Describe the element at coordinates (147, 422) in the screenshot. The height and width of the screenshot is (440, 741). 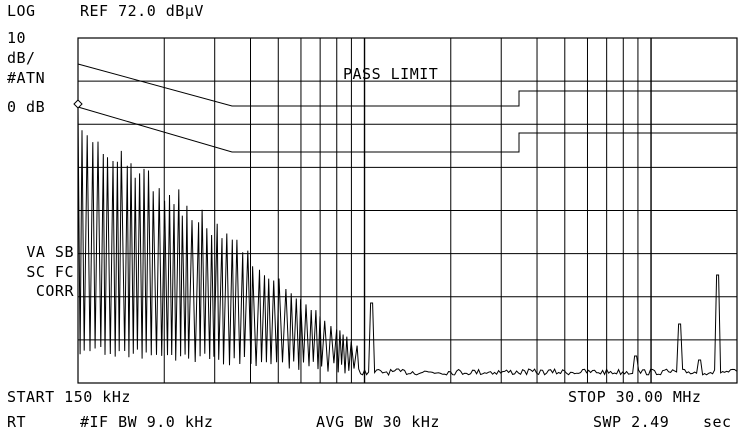
I see `if-bandwidth: #IF BW 9.0 kHz` at that location.